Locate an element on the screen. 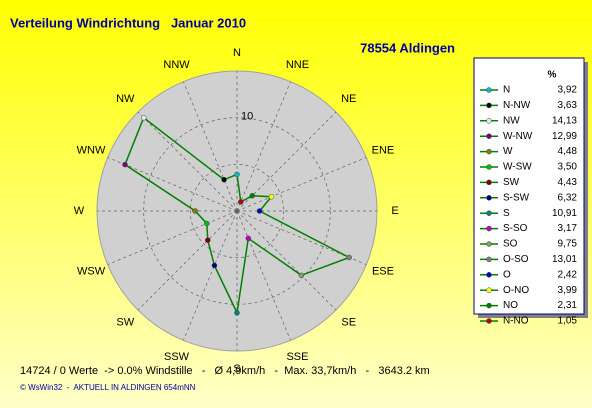 The image size is (592, 408). direction-label: ENE is located at coordinates (383, 150).